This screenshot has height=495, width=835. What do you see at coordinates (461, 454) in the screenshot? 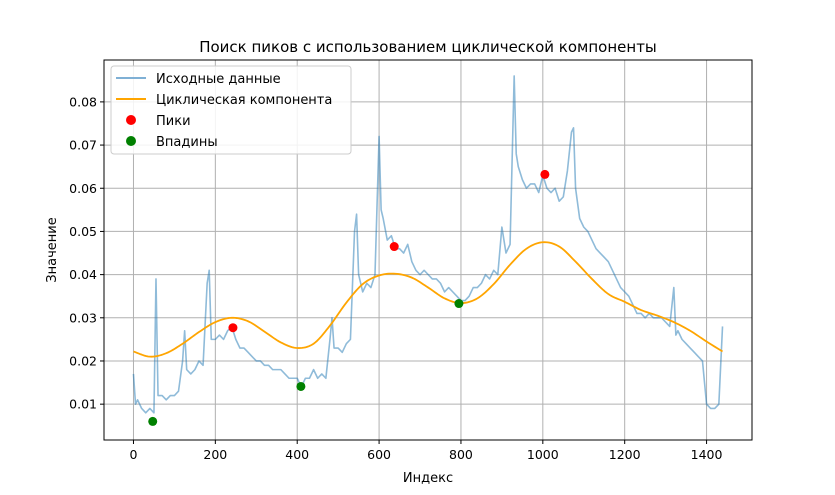
I see `x-tick-label: 800` at bounding box center [461, 454].